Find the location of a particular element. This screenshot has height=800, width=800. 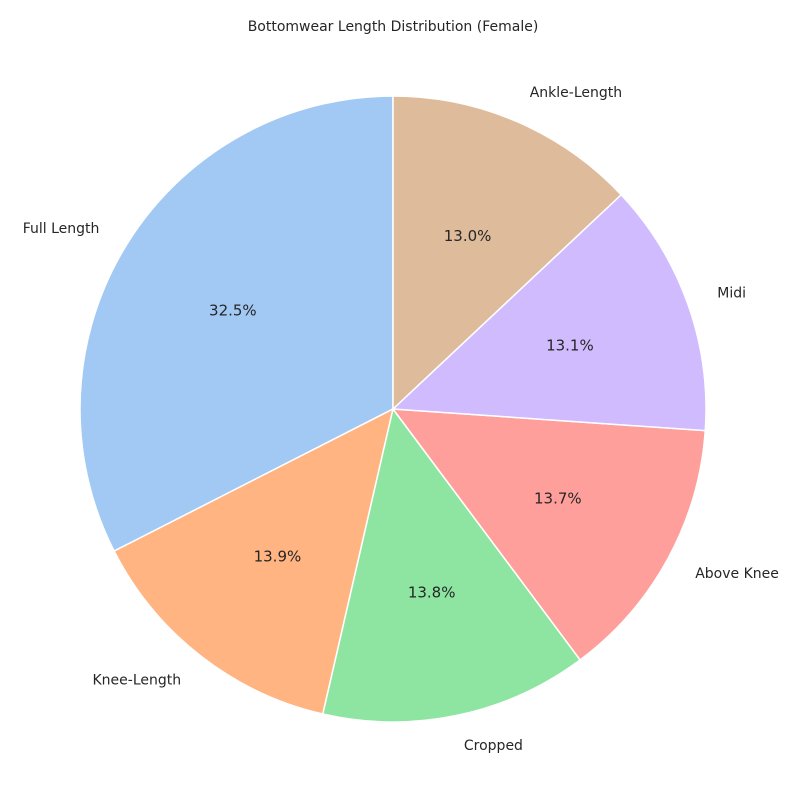

pie-slice-above-knee is located at coordinates (549, 534).